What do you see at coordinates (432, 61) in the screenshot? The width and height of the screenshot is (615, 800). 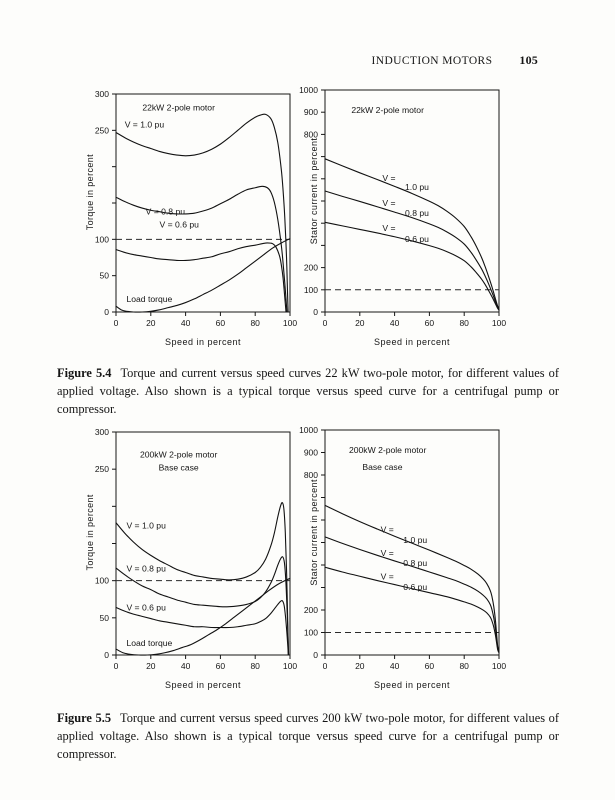 I see `running-header-title: INDUCTION MOTORS` at bounding box center [432, 61].